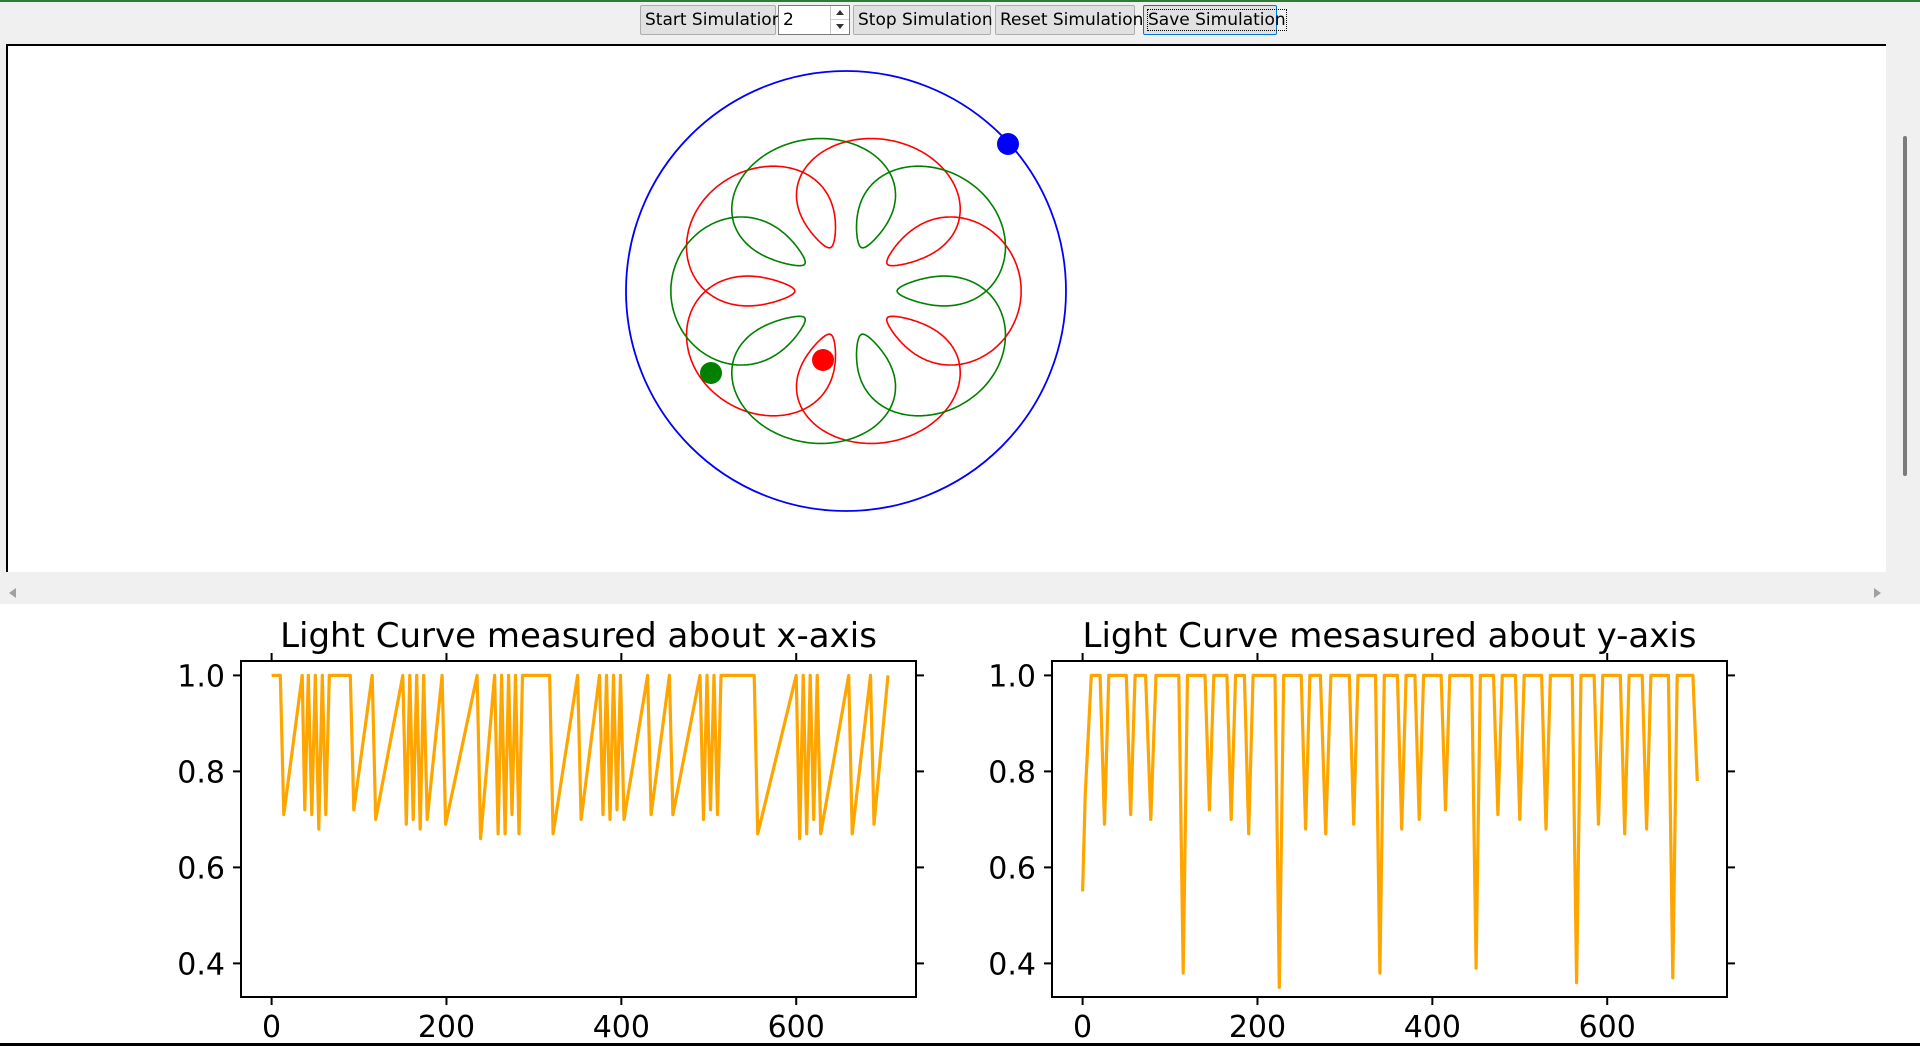  I want to click on blue-planet, so click(1008, 144).